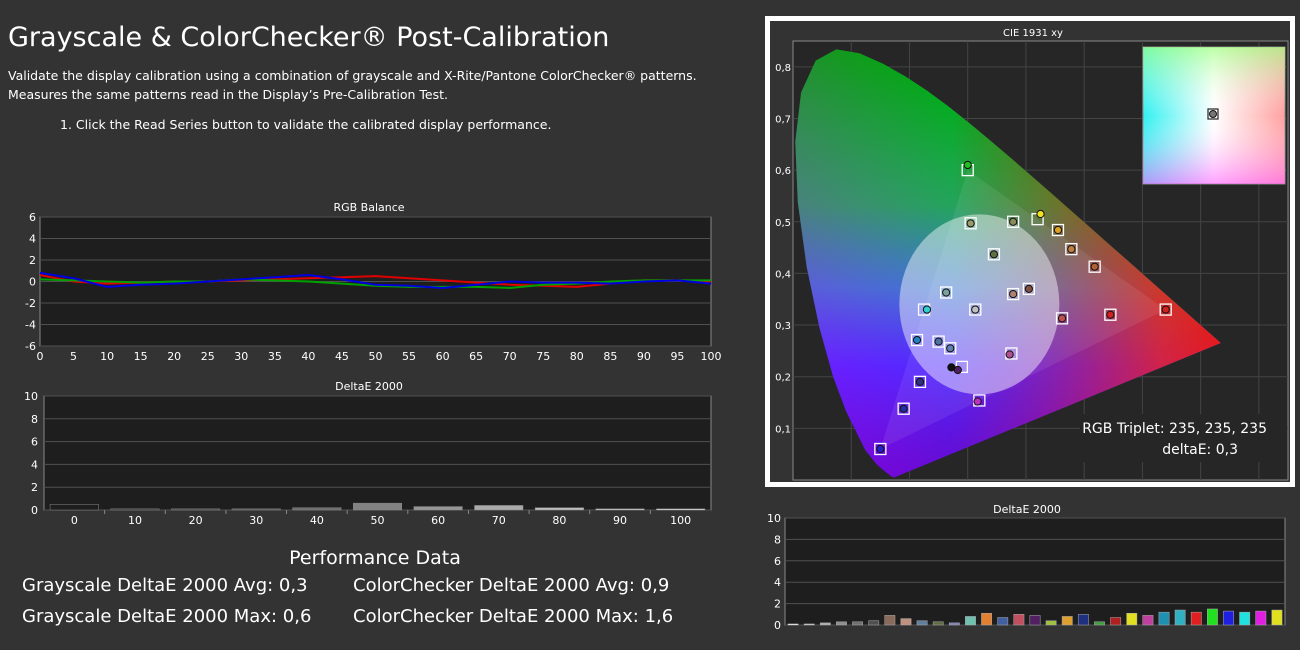 This screenshot has width=1300, height=650. I want to click on grayscale-deltae-title: DeltaE 2000, so click(369, 386).